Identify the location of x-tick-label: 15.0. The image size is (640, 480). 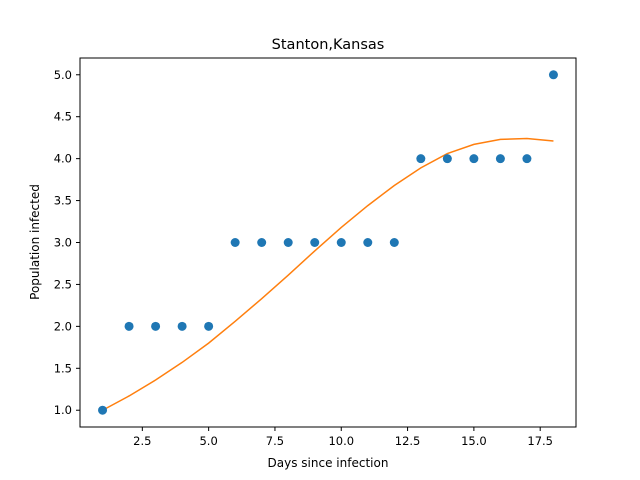
(474, 441).